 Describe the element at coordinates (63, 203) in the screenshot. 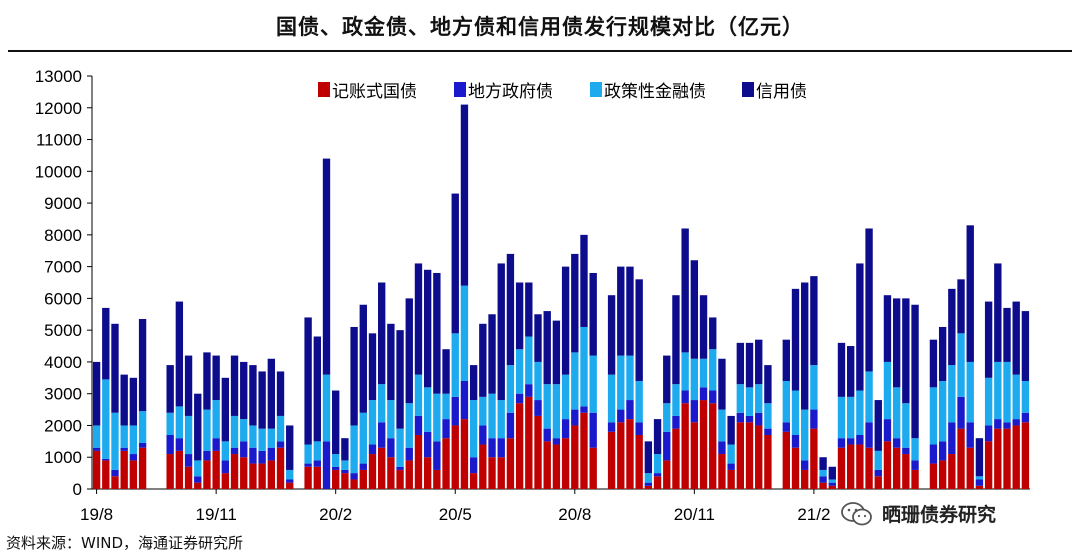

I see `y-tick-label: 9000` at that location.